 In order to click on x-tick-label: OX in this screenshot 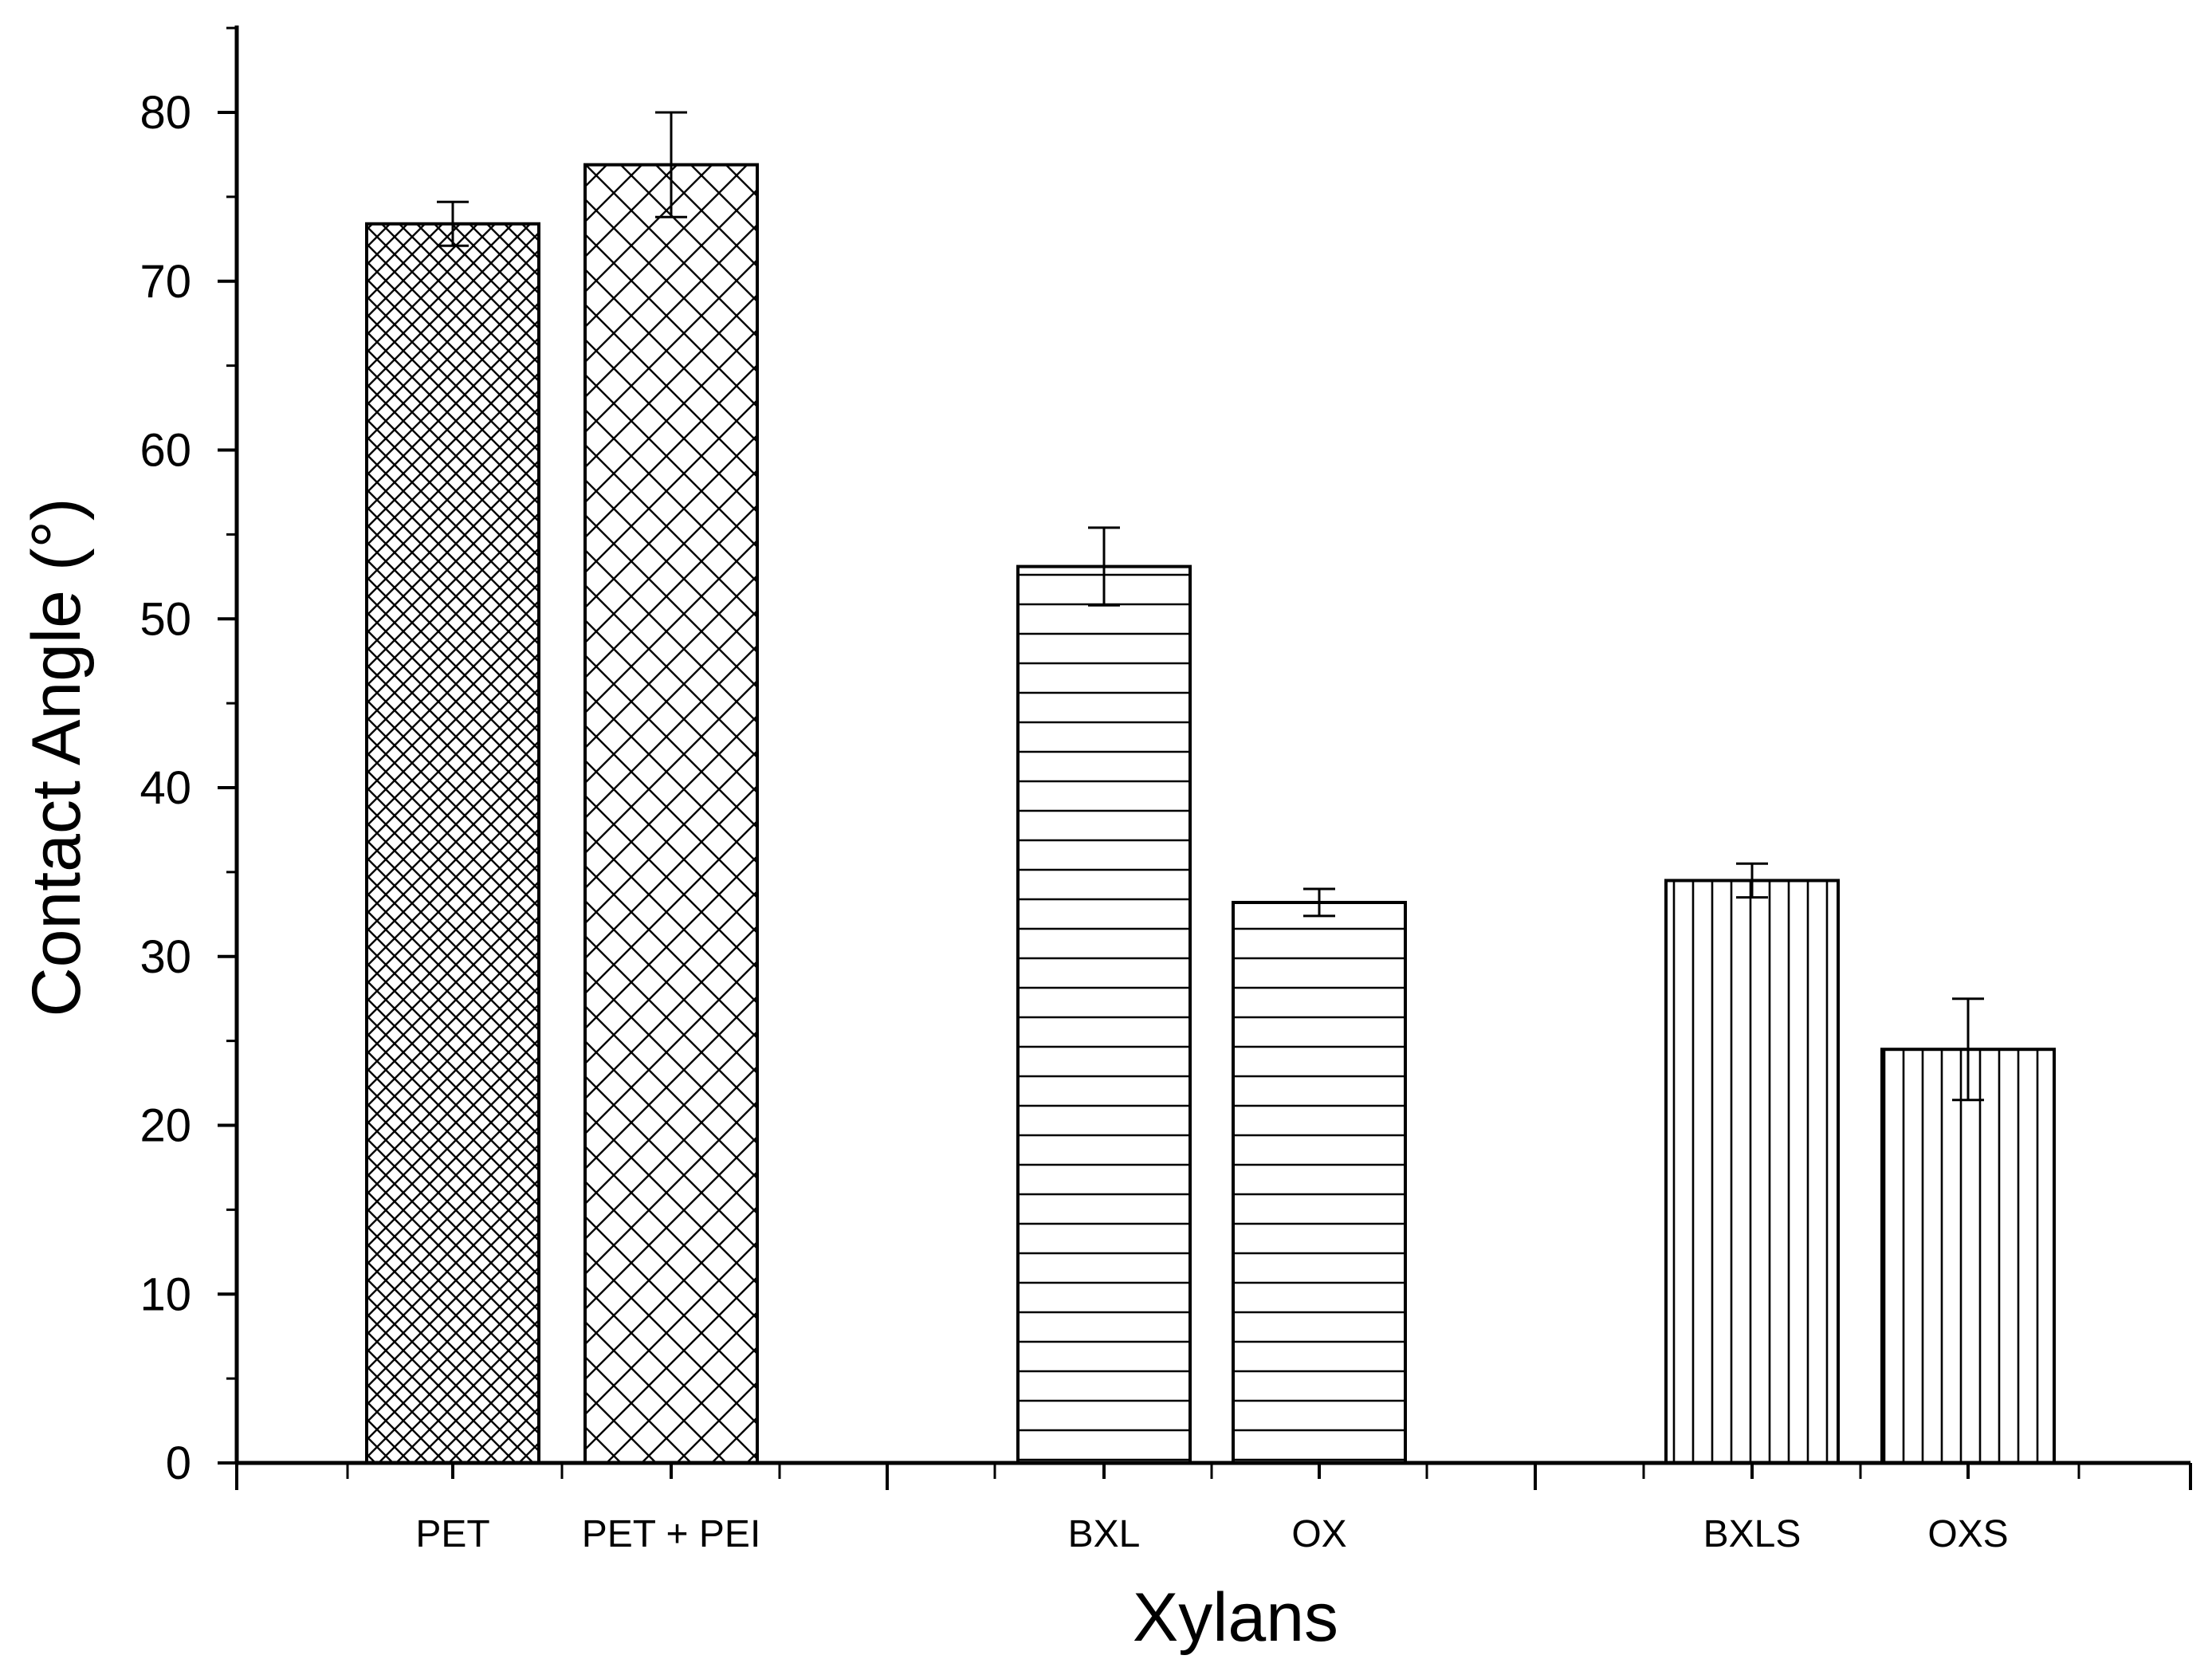, I will do `click(1318, 1534)`.